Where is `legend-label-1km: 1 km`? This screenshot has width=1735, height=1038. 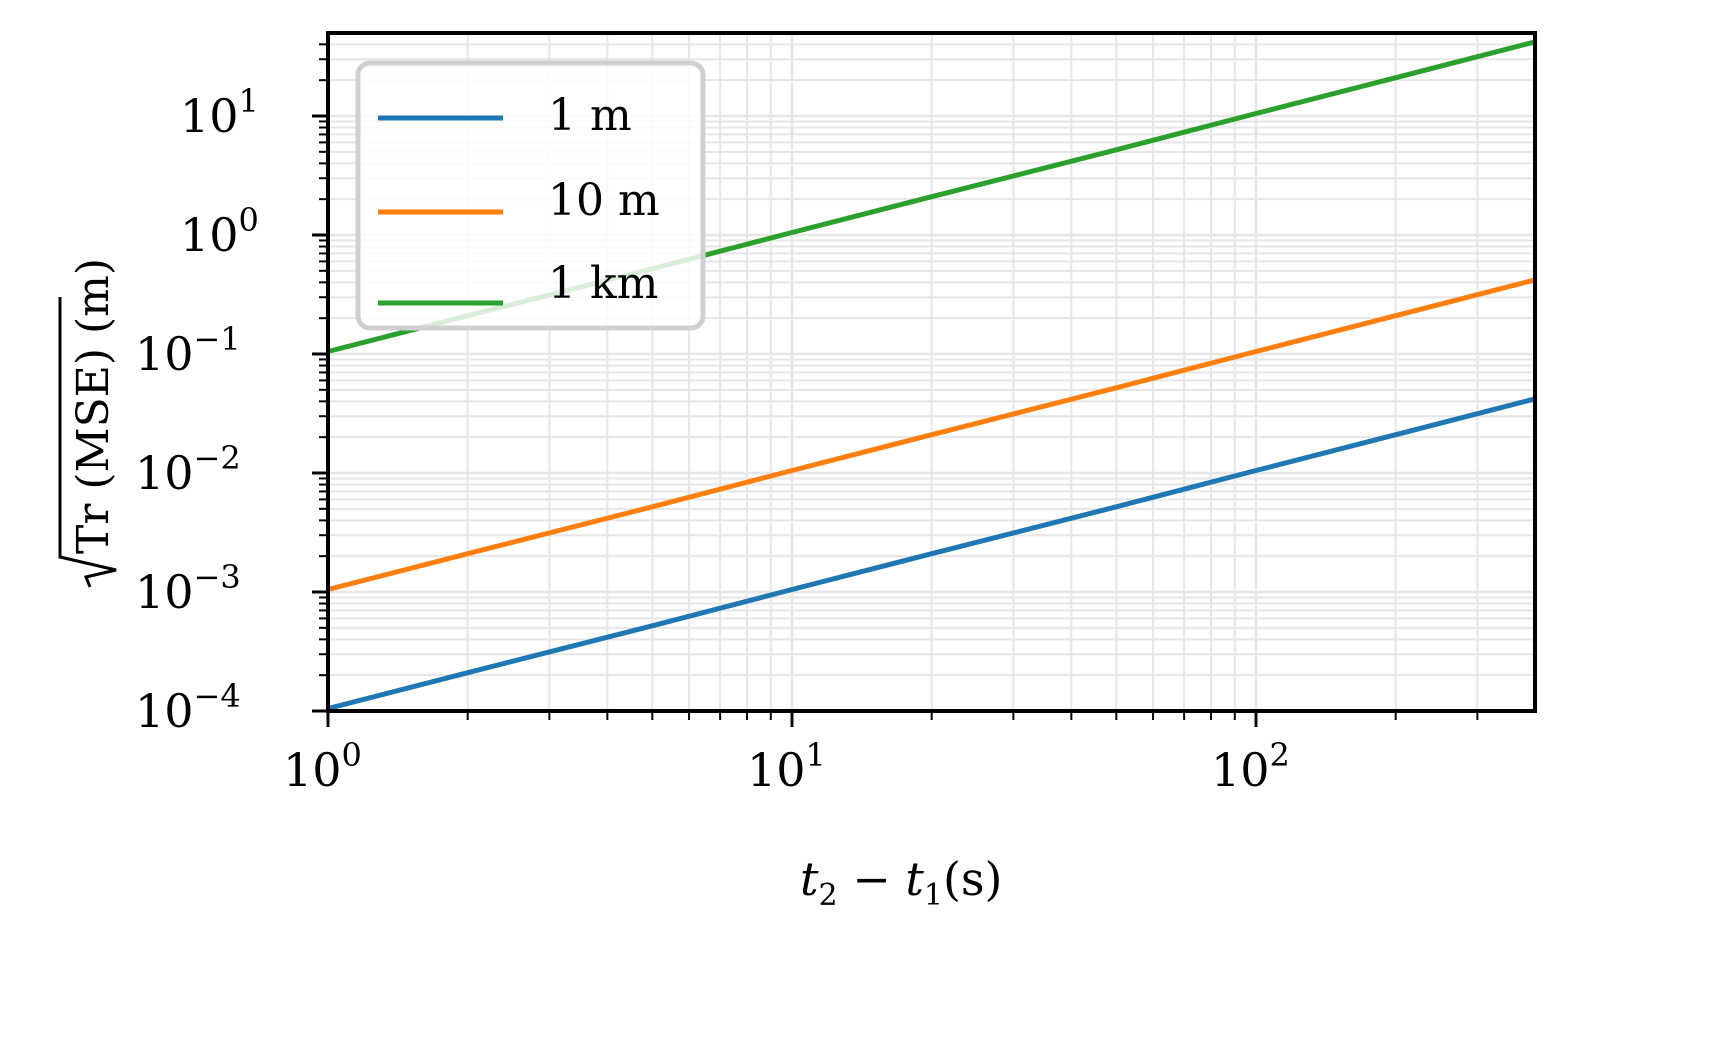
legend-label-1km: 1 km is located at coordinates (603, 283).